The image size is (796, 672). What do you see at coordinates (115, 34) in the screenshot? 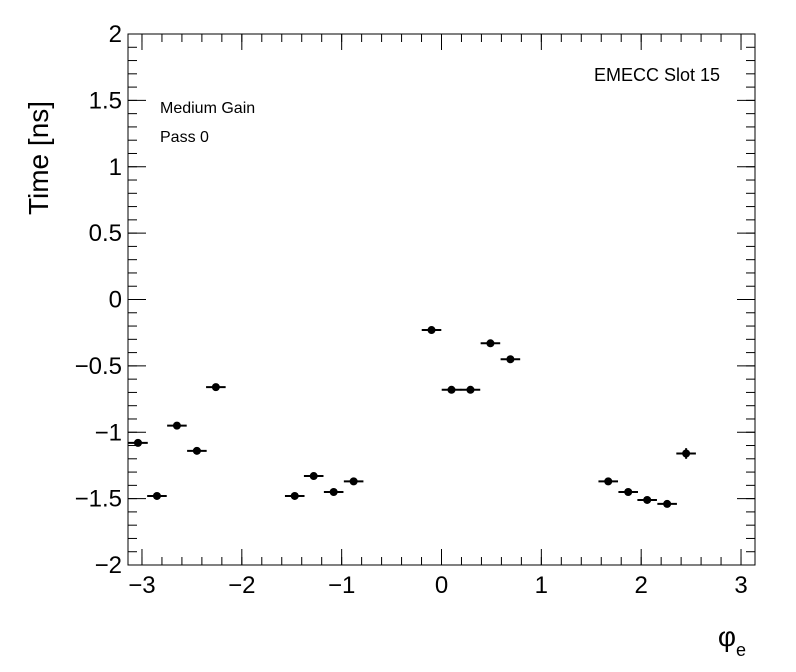
I see `y-tick-label: 2` at bounding box center [115, 34].